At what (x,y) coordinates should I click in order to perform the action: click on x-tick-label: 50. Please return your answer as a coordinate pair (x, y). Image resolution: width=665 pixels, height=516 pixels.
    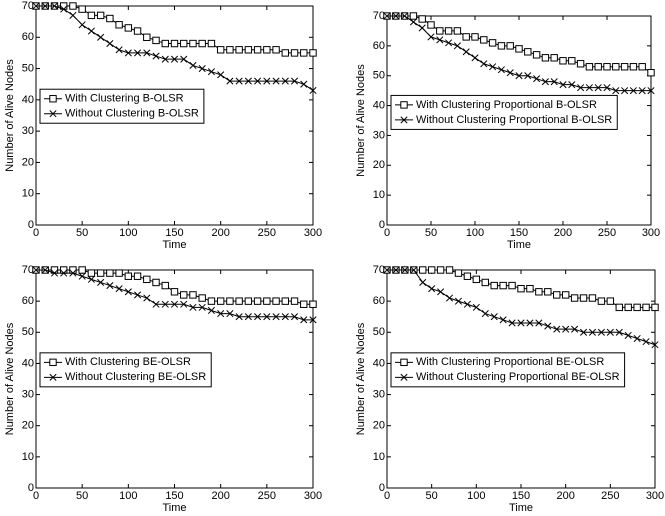
    Looking at the image, I should click on (431, 233).